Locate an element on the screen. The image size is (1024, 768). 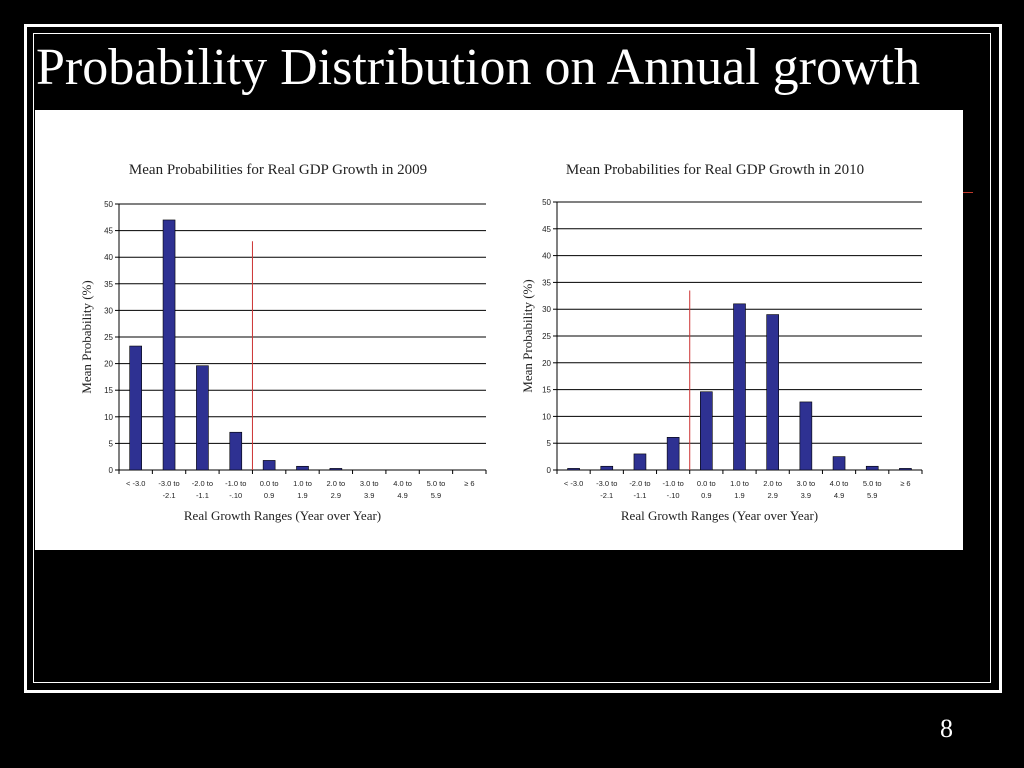
red-dash-mark is located at coordinates (968, 192).